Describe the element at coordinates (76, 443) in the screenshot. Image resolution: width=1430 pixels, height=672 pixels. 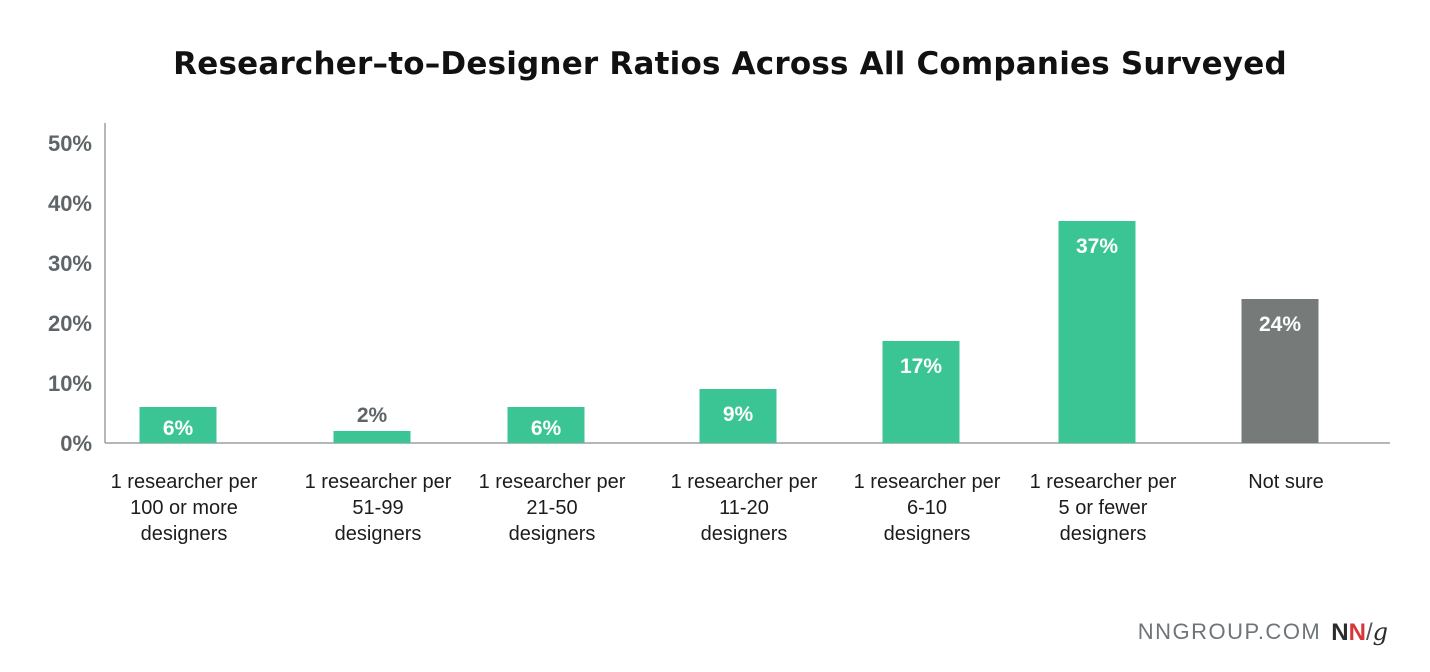
I see `y-tick-label: 0%` at that location.